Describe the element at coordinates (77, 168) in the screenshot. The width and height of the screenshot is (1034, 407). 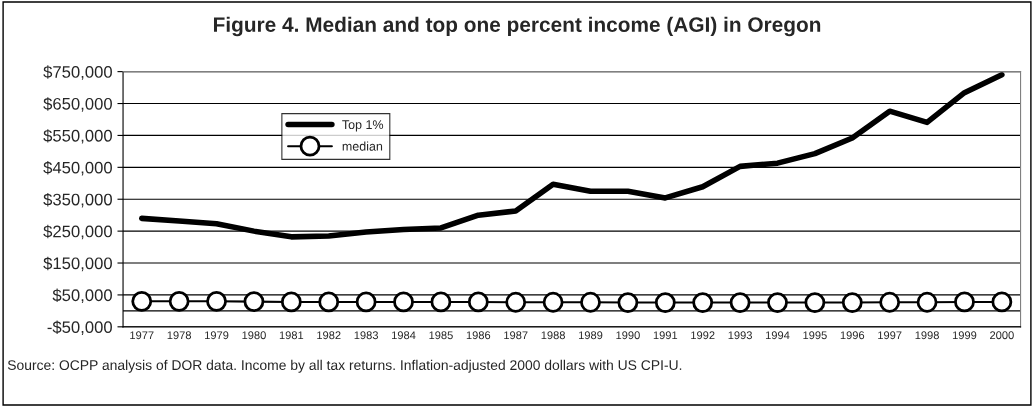
I see `y-tick-label: $450,000` at that location.